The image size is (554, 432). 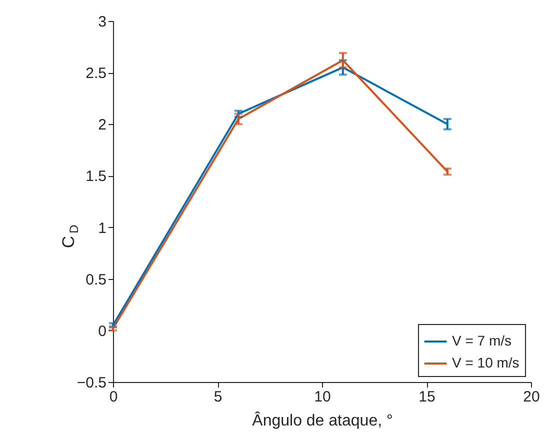 What do you see at coordinates (96, 177) in the screenshot?
I see `y-tick-label: 1.5` at bounding box center [96, 177].